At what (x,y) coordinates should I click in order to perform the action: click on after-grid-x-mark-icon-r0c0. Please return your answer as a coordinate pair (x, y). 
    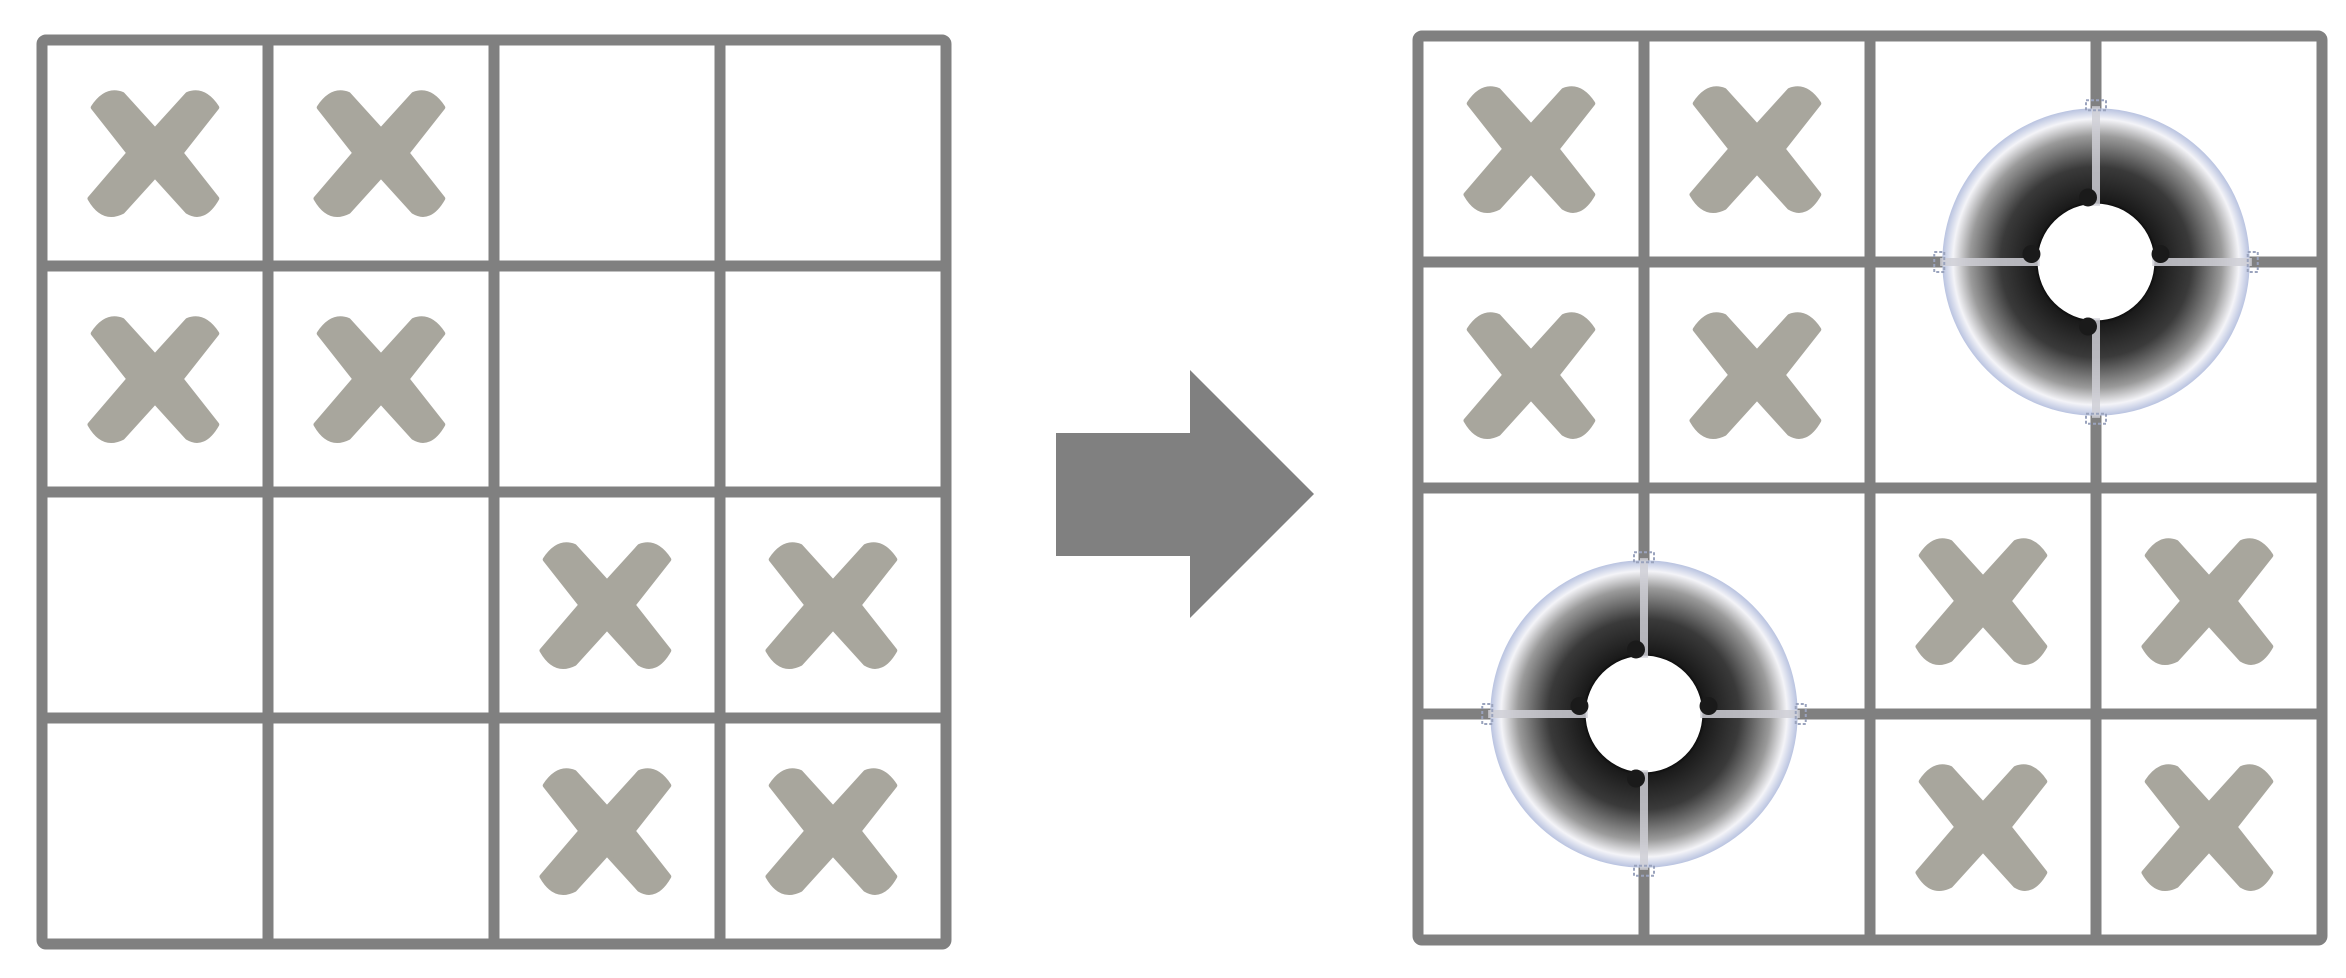
    Looking at the image, I should click on (1529, 149).